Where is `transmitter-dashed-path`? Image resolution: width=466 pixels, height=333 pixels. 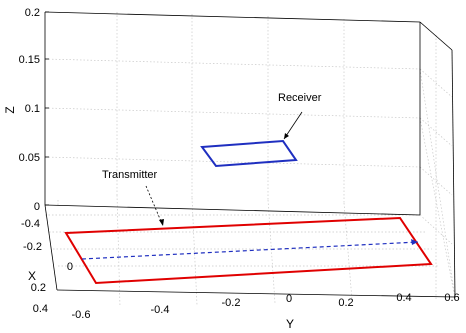 transmitter-dashed-path is located at coordinates (250, 250).